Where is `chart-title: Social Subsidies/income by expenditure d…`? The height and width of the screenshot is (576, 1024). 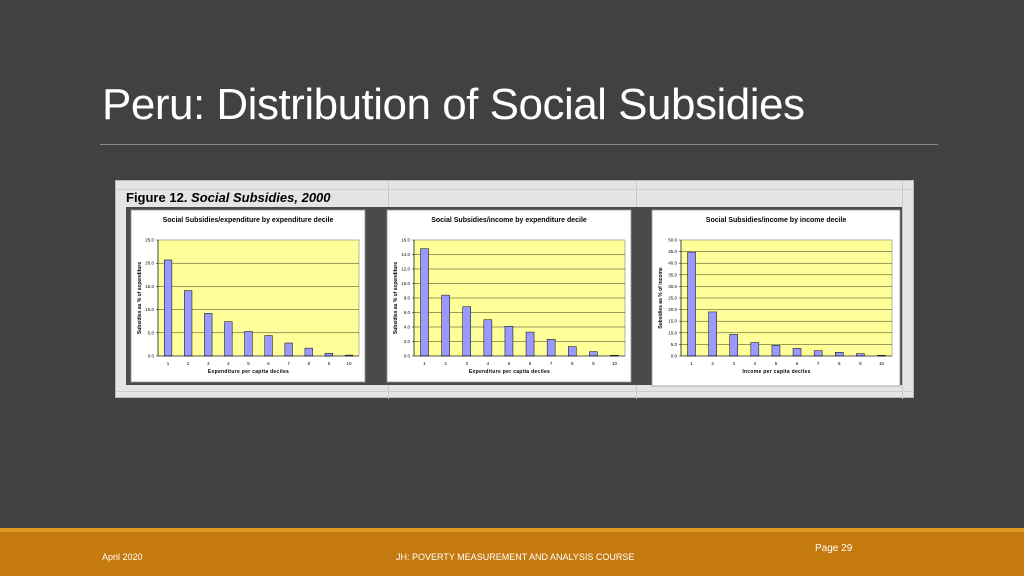 chart-title: Social Subsidies/income by expenditure d… is located at coordinates (509, 220).